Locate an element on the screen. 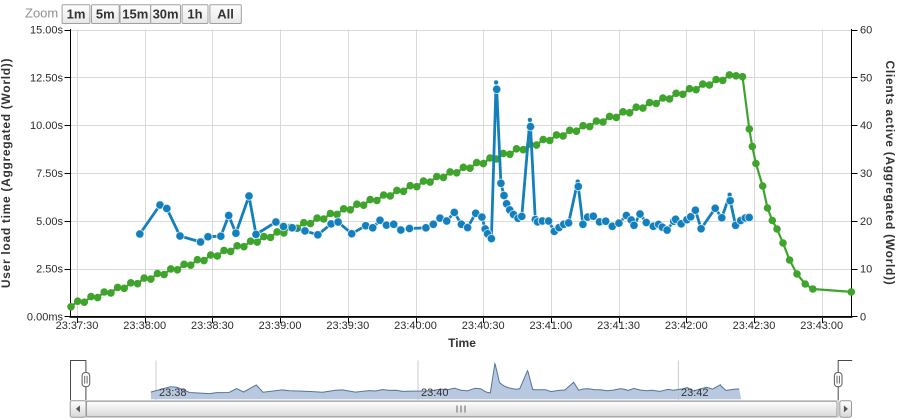  svg-text: 23:42 is located at coordinates (695, 393).